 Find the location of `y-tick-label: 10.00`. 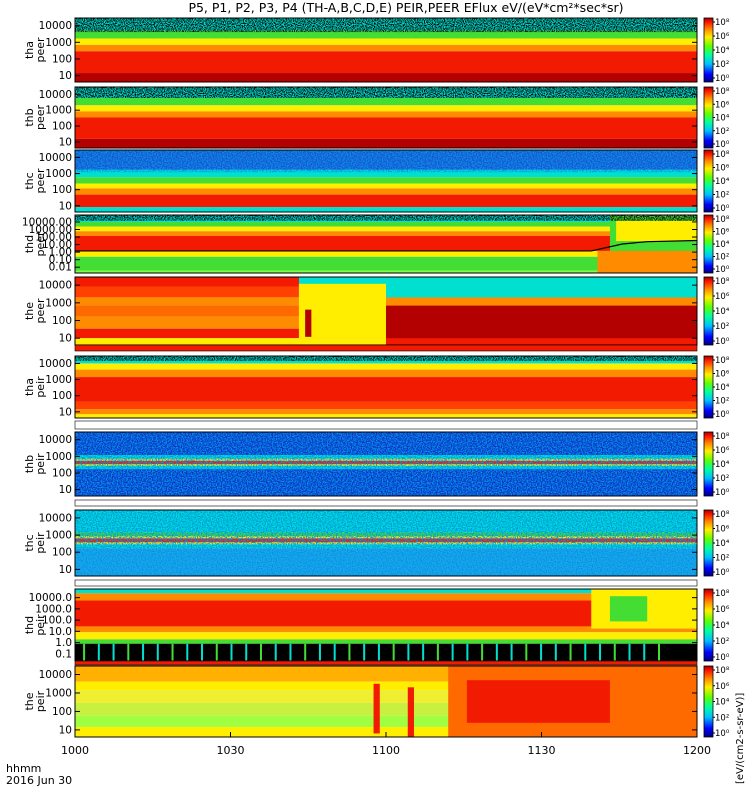

y-tick-label: 10.00 is located at coordinates (57, 245).